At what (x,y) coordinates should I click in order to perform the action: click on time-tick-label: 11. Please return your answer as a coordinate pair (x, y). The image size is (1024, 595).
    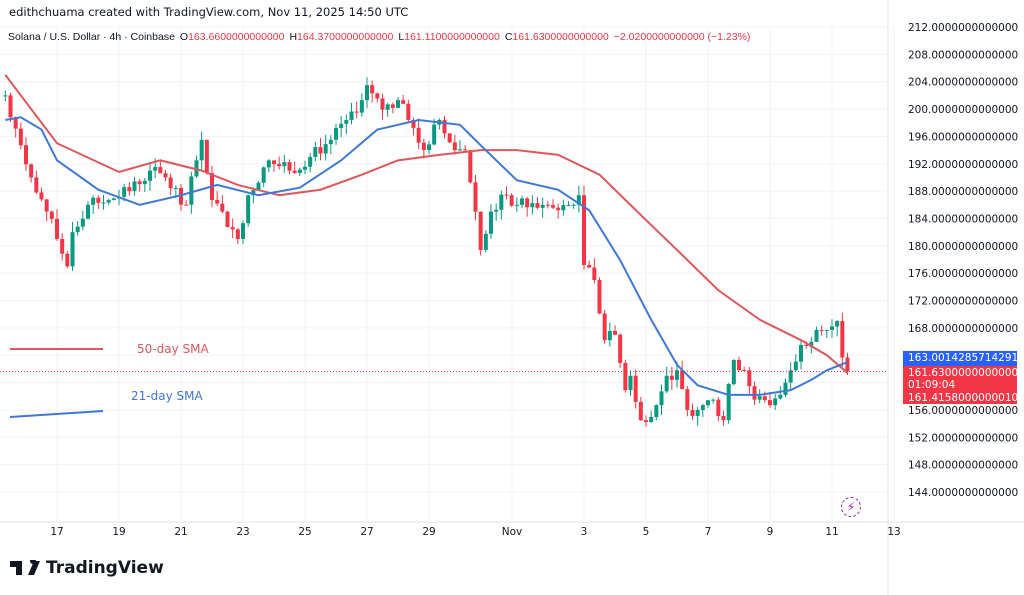
    Looking at the image, I should click on (831, 532).